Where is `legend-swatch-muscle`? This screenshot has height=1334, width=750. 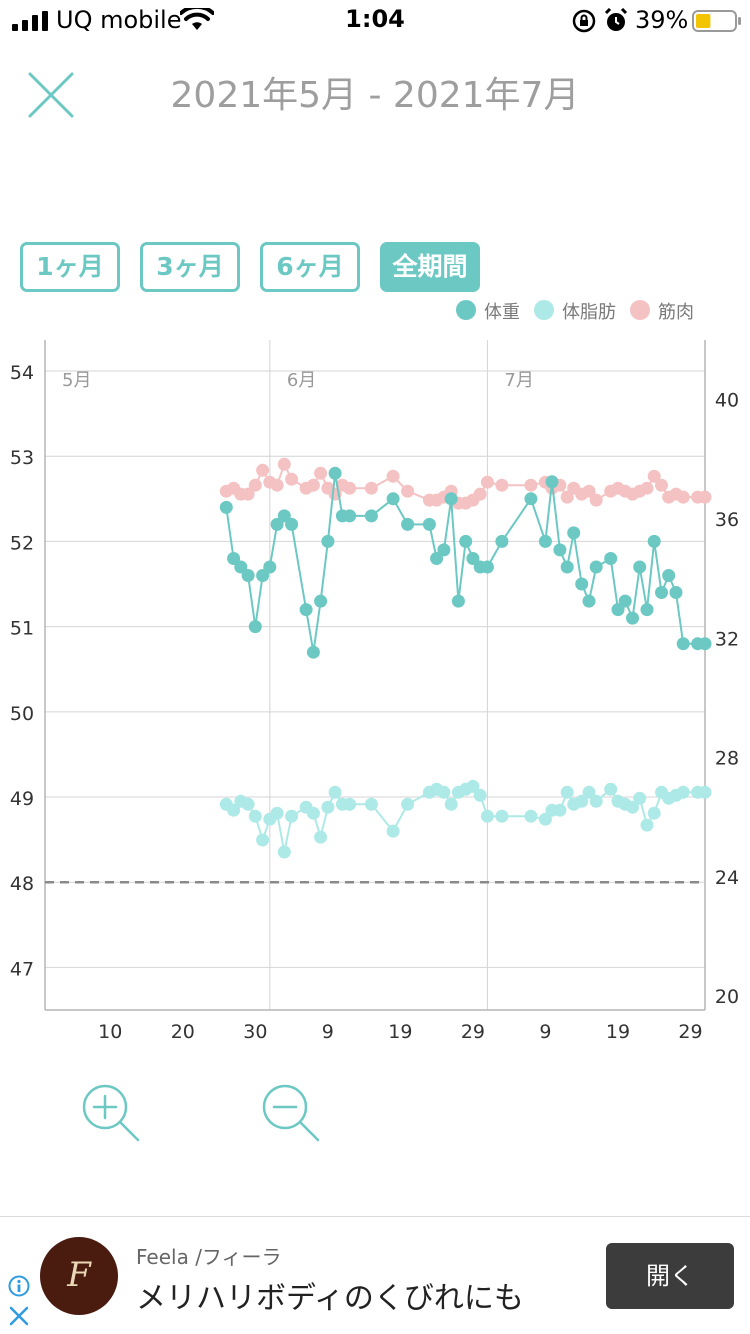
legend-swatch-muscle is located at coordinates (640, 310).